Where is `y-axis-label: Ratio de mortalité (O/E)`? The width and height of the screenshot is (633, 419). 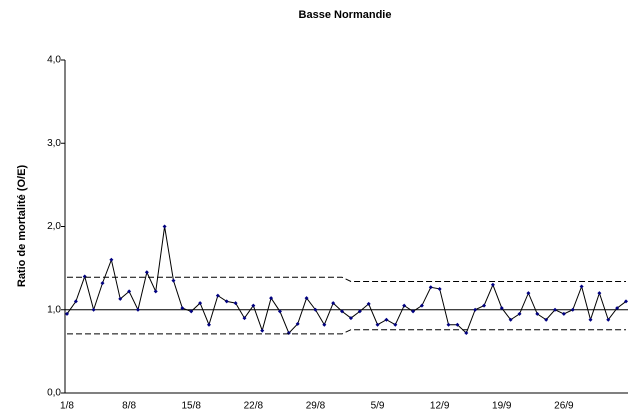 y-axis-label: Ratio de mortalité (O/E) is located at coordinates (22, 226).